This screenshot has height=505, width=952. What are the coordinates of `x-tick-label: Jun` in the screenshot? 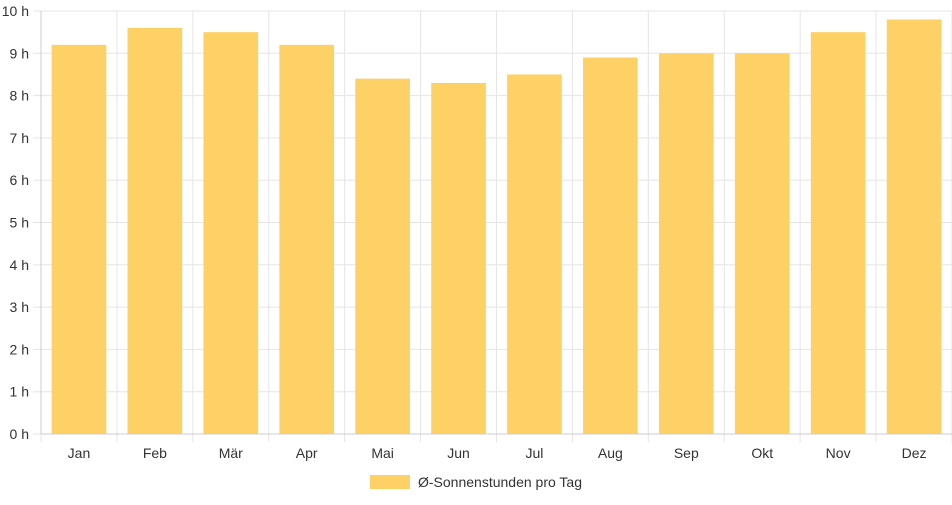 It's located at (458, 453).